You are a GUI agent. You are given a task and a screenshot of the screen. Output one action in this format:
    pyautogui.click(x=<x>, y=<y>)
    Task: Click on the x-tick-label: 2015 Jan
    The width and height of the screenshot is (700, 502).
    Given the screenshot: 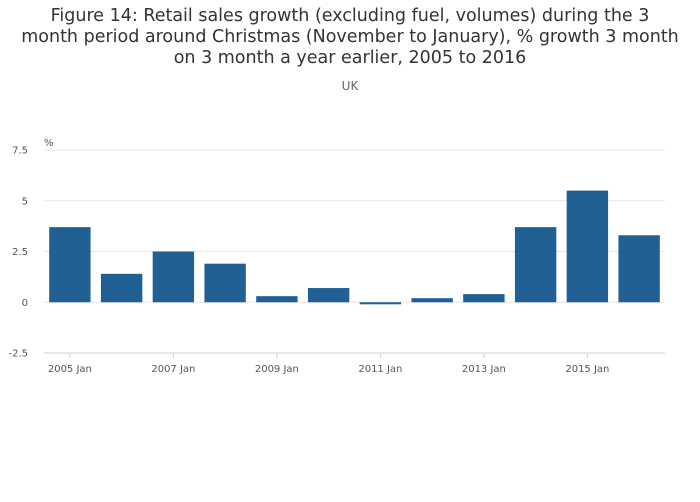 What is the action you would take?
    pyautogui.click(x=587, y=369)
    